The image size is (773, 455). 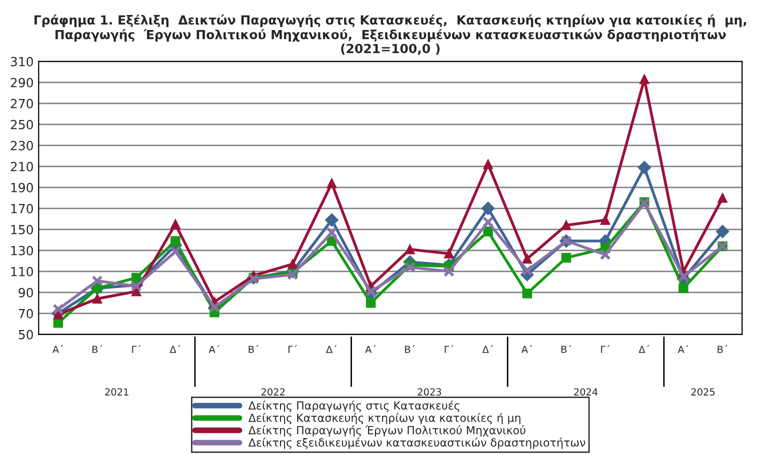 What do you see at coordinates (21, 145) in the screenshot?
I see `y-tick-label: 230` at bounding box center [21, 145].